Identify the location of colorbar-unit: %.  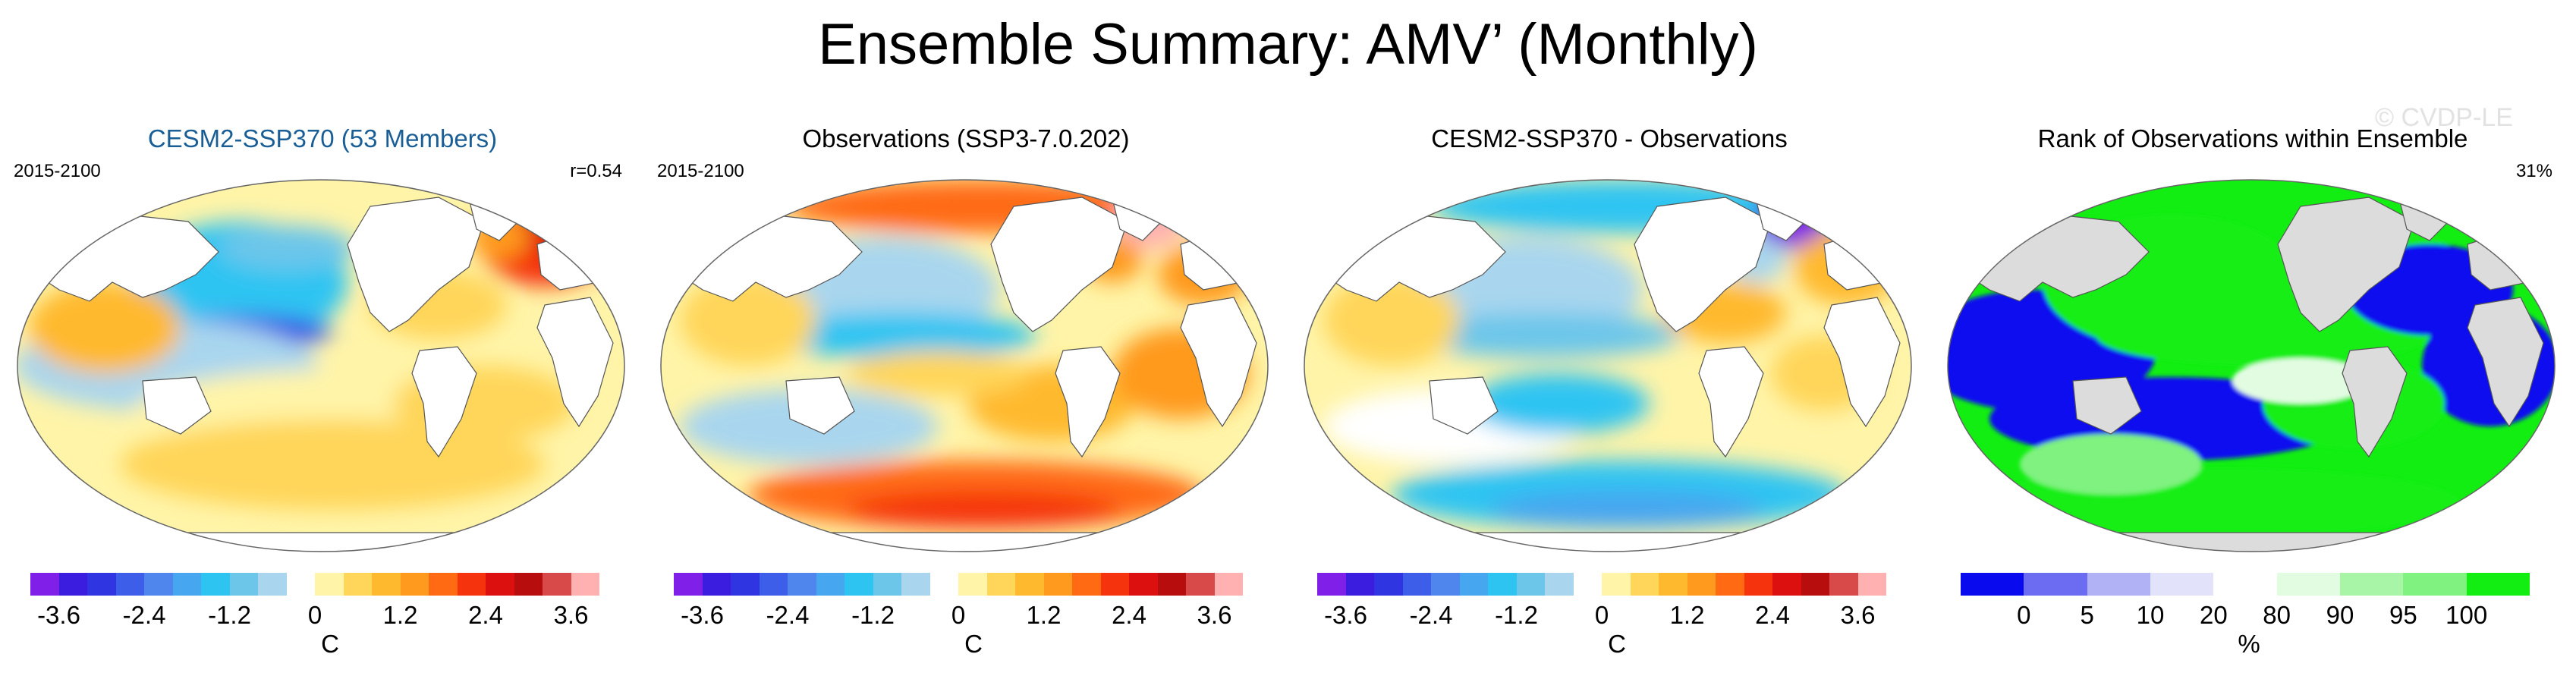
(2249, 644).